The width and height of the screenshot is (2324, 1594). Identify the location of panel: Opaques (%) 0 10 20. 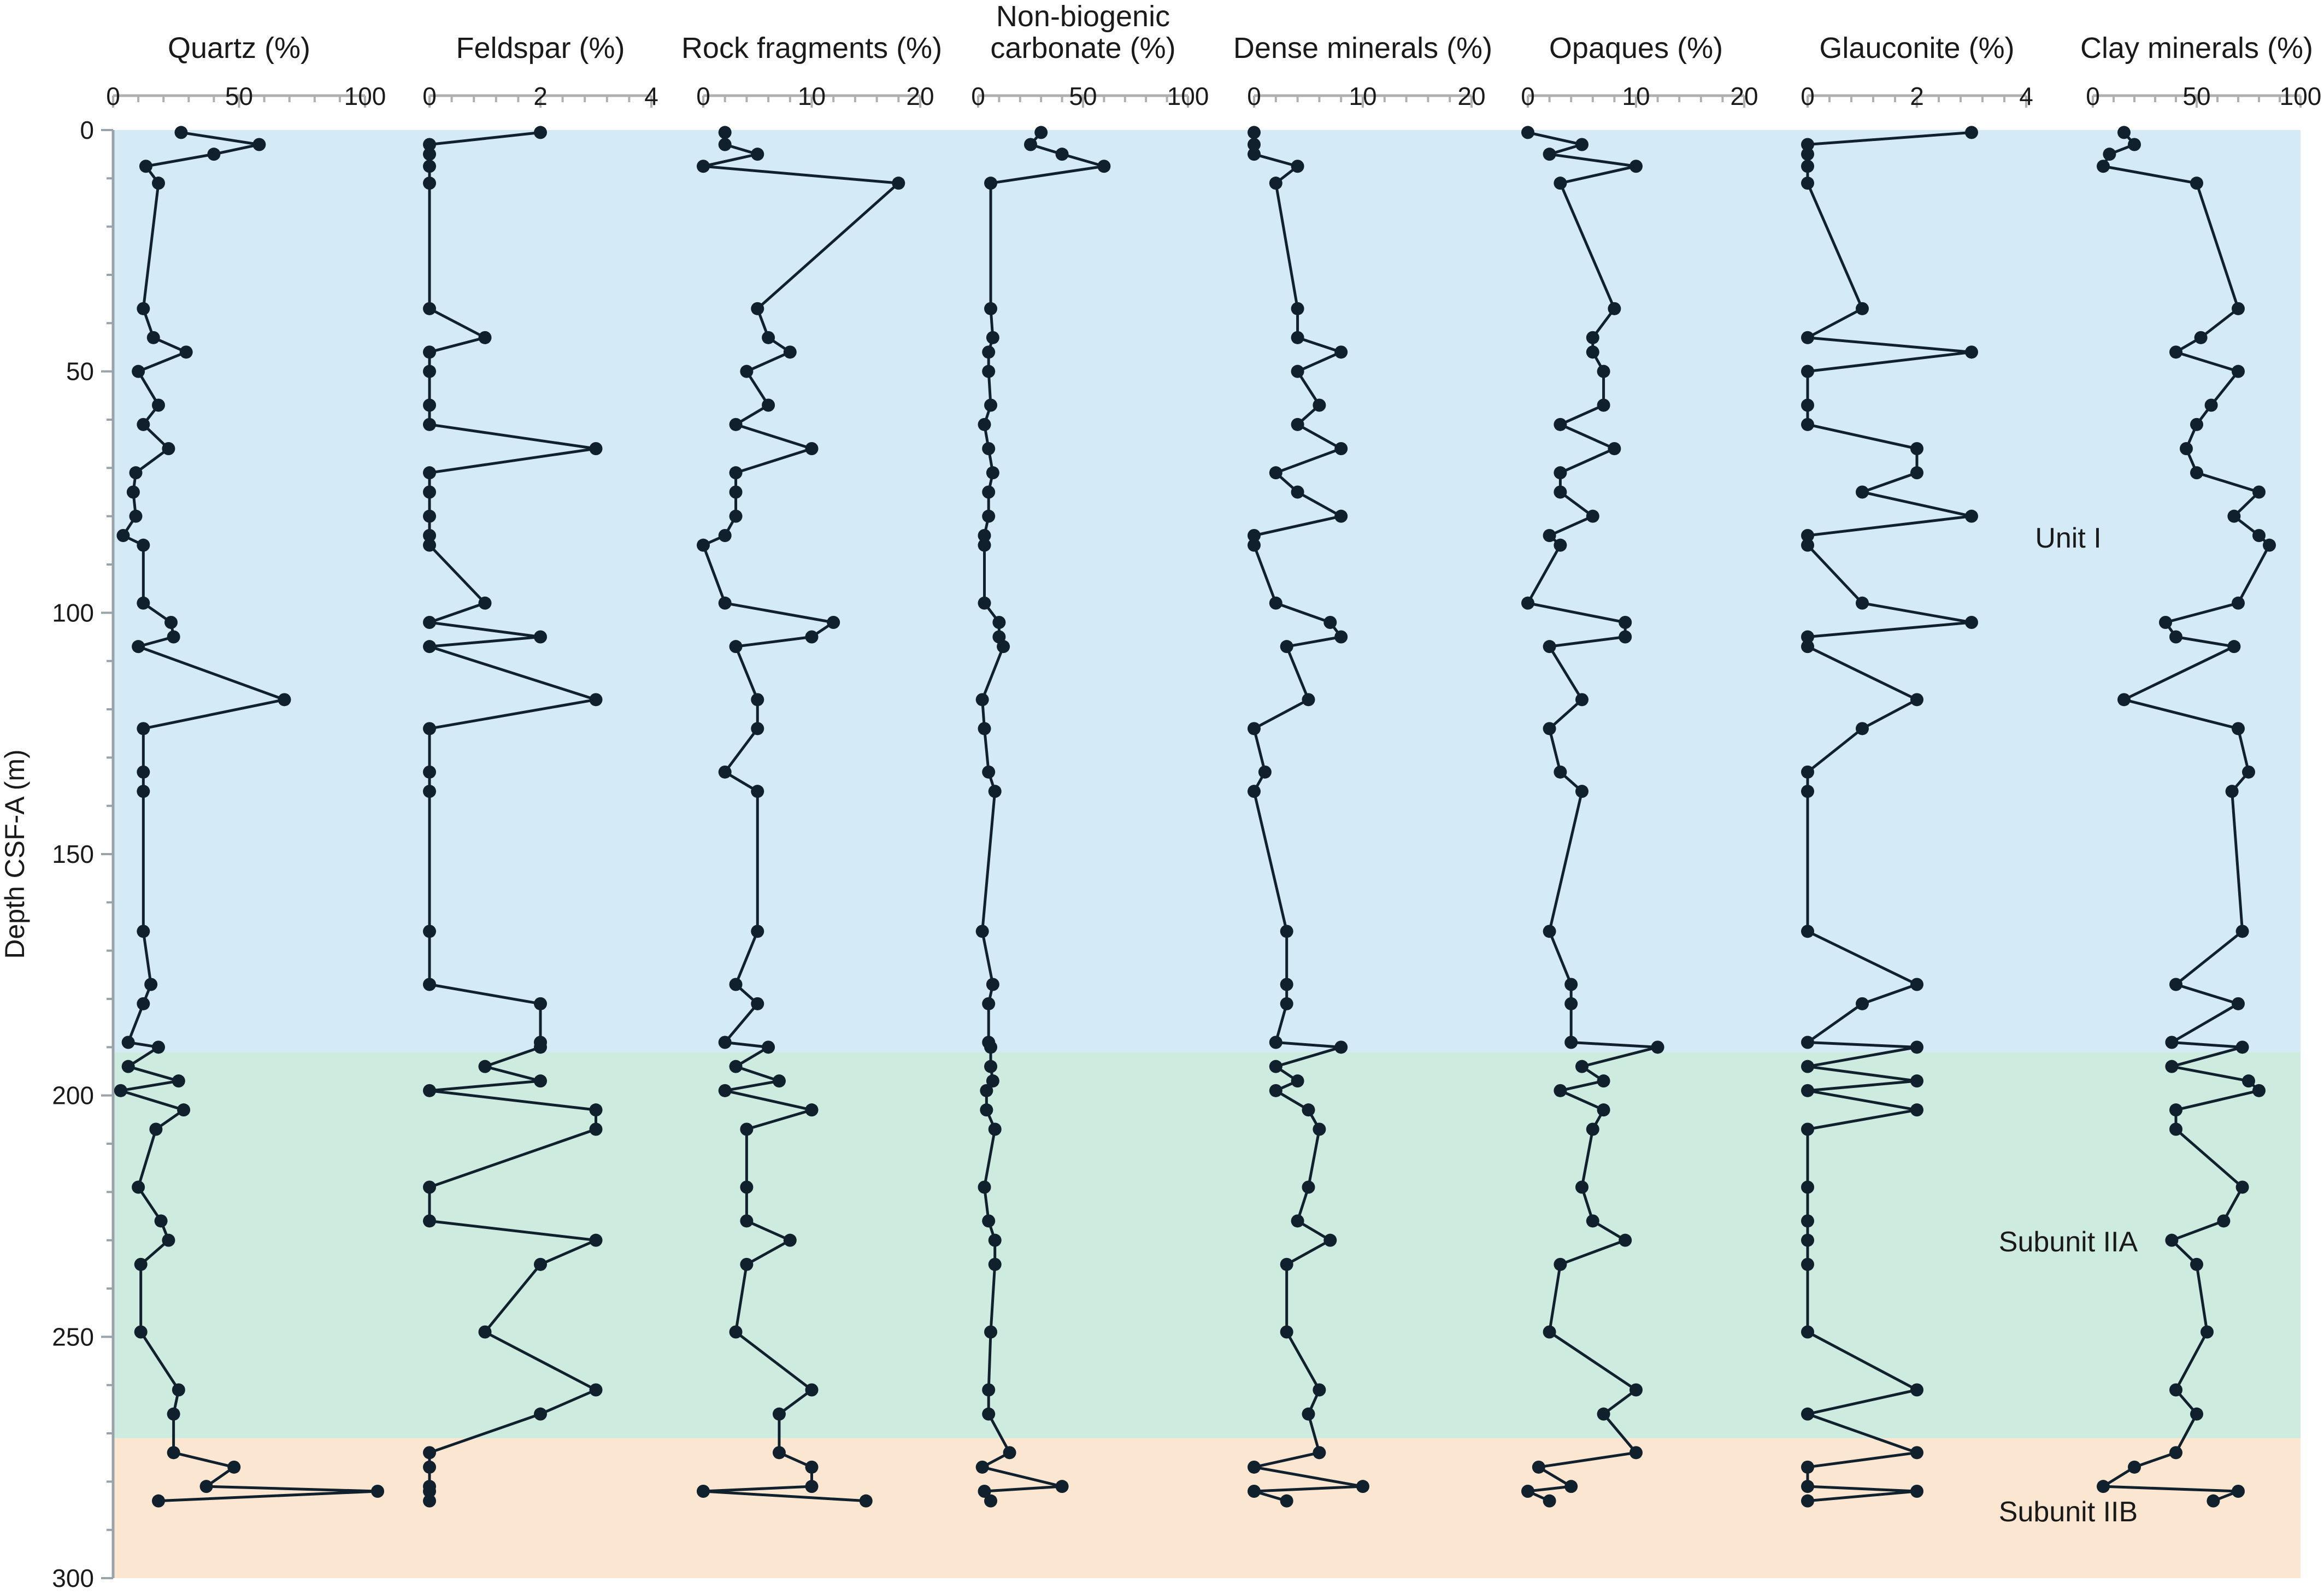
(1639, 770).